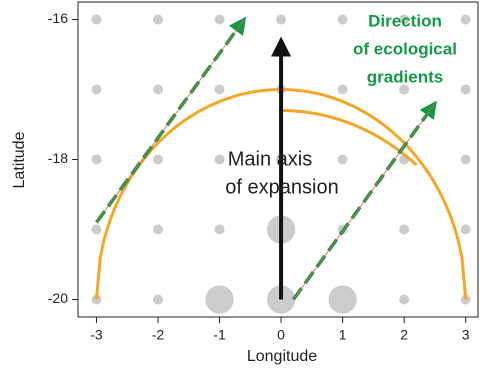  I want to click on x-tick-label: 2, so click(404, 335).